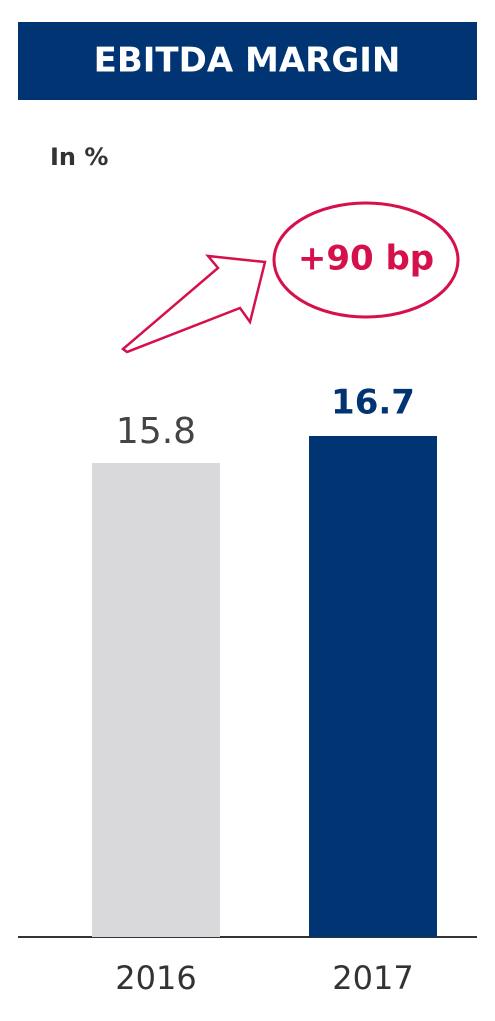 This screenshot has height=1021, width=495. I want to click on annotation: +90 bp, so click(366, 259).